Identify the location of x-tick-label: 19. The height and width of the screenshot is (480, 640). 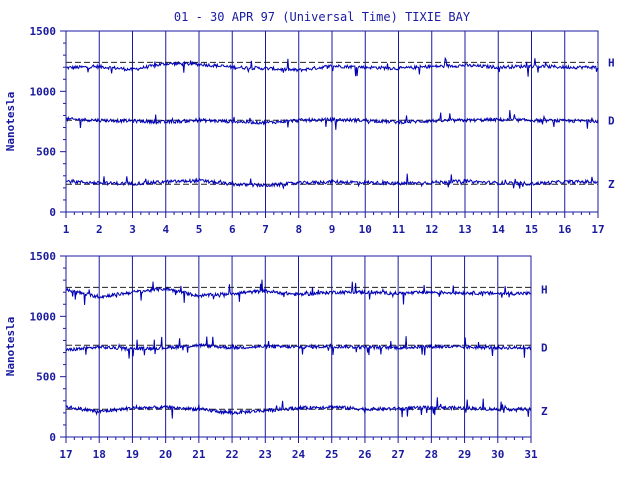
(132, 454).